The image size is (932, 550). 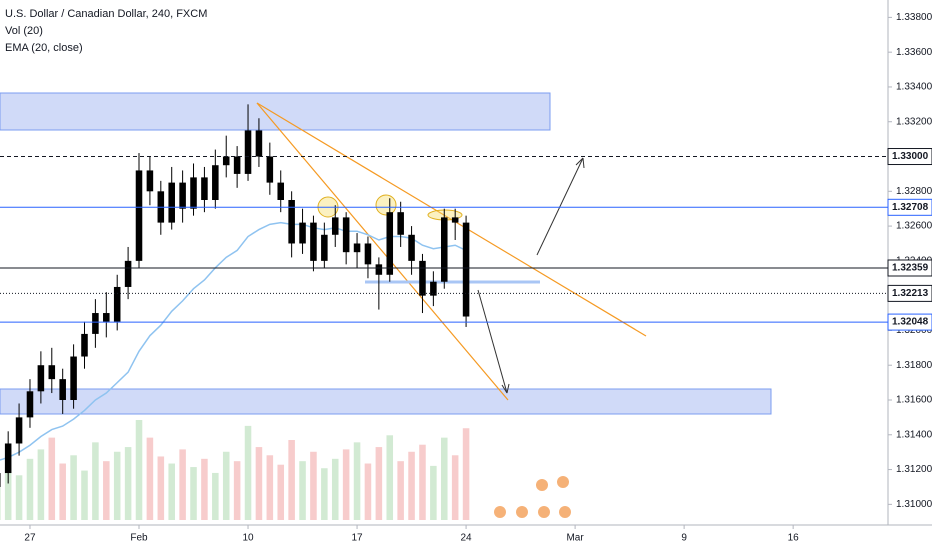 I want to click on y-tick-label: 1.32600, so click(x=914, y=226).